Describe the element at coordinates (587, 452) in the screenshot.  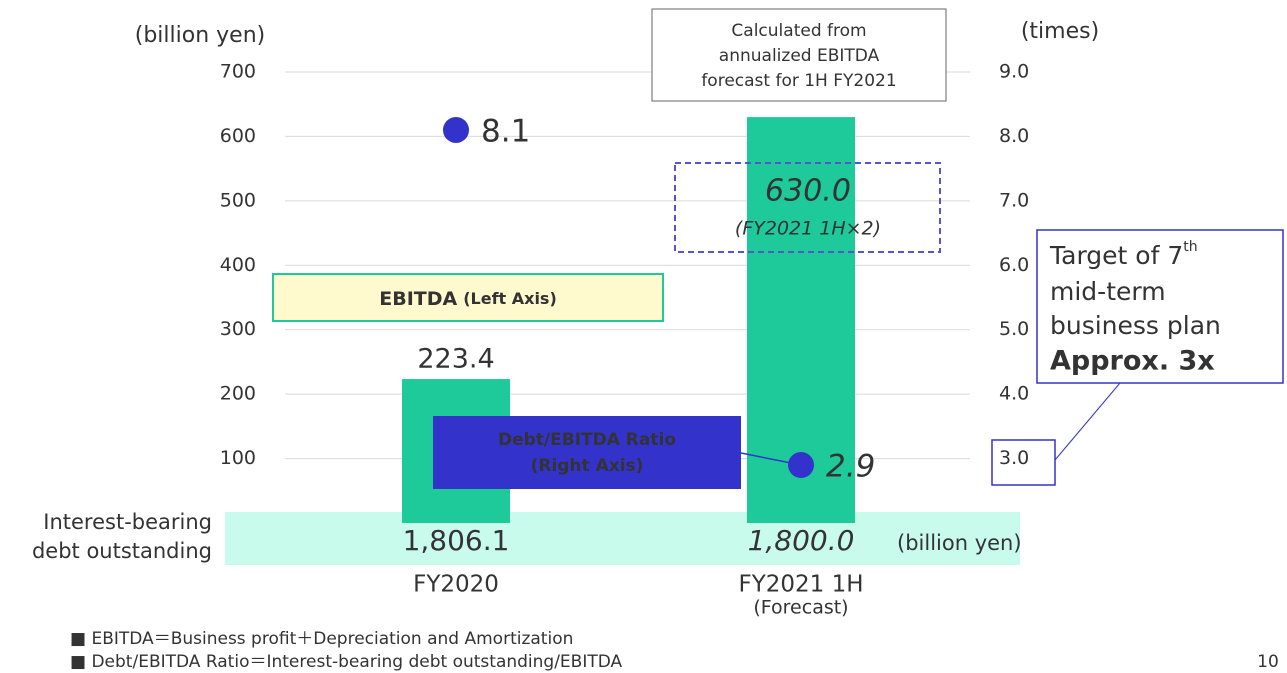
I see `legend-ratio-box` at that location.